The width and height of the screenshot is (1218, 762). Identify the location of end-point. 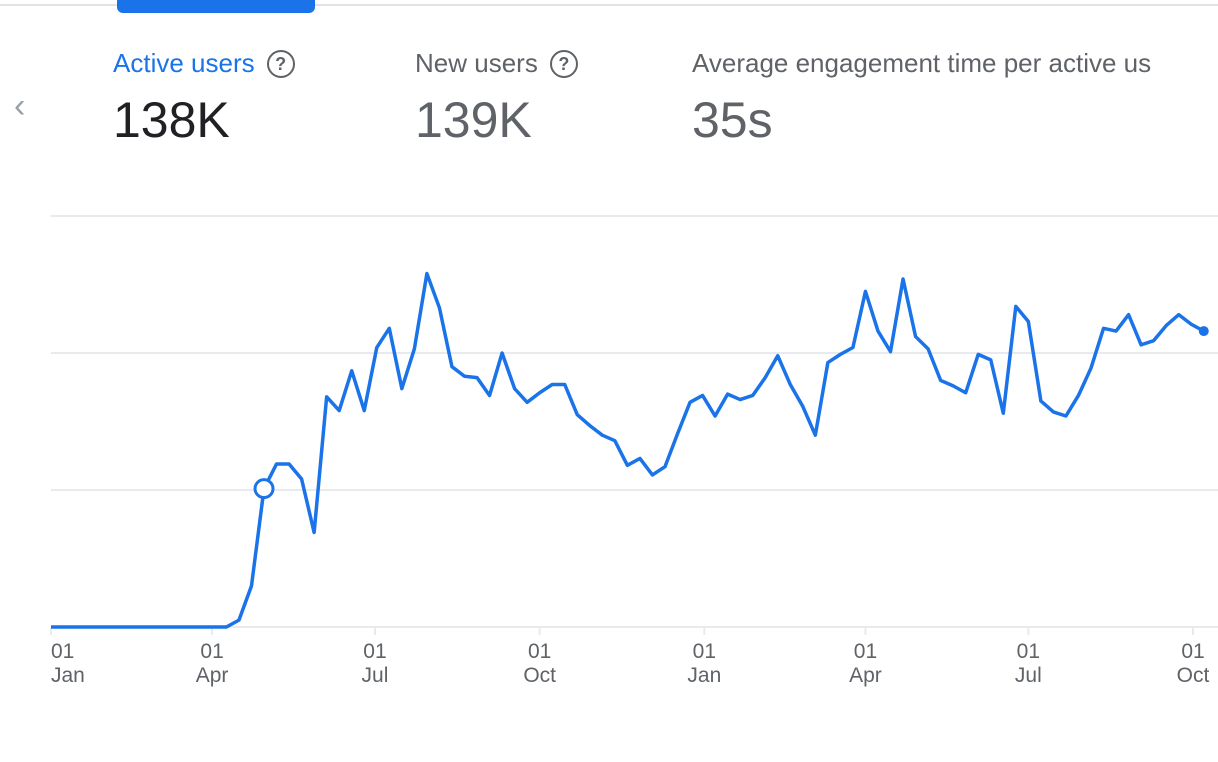
(1203, 331).